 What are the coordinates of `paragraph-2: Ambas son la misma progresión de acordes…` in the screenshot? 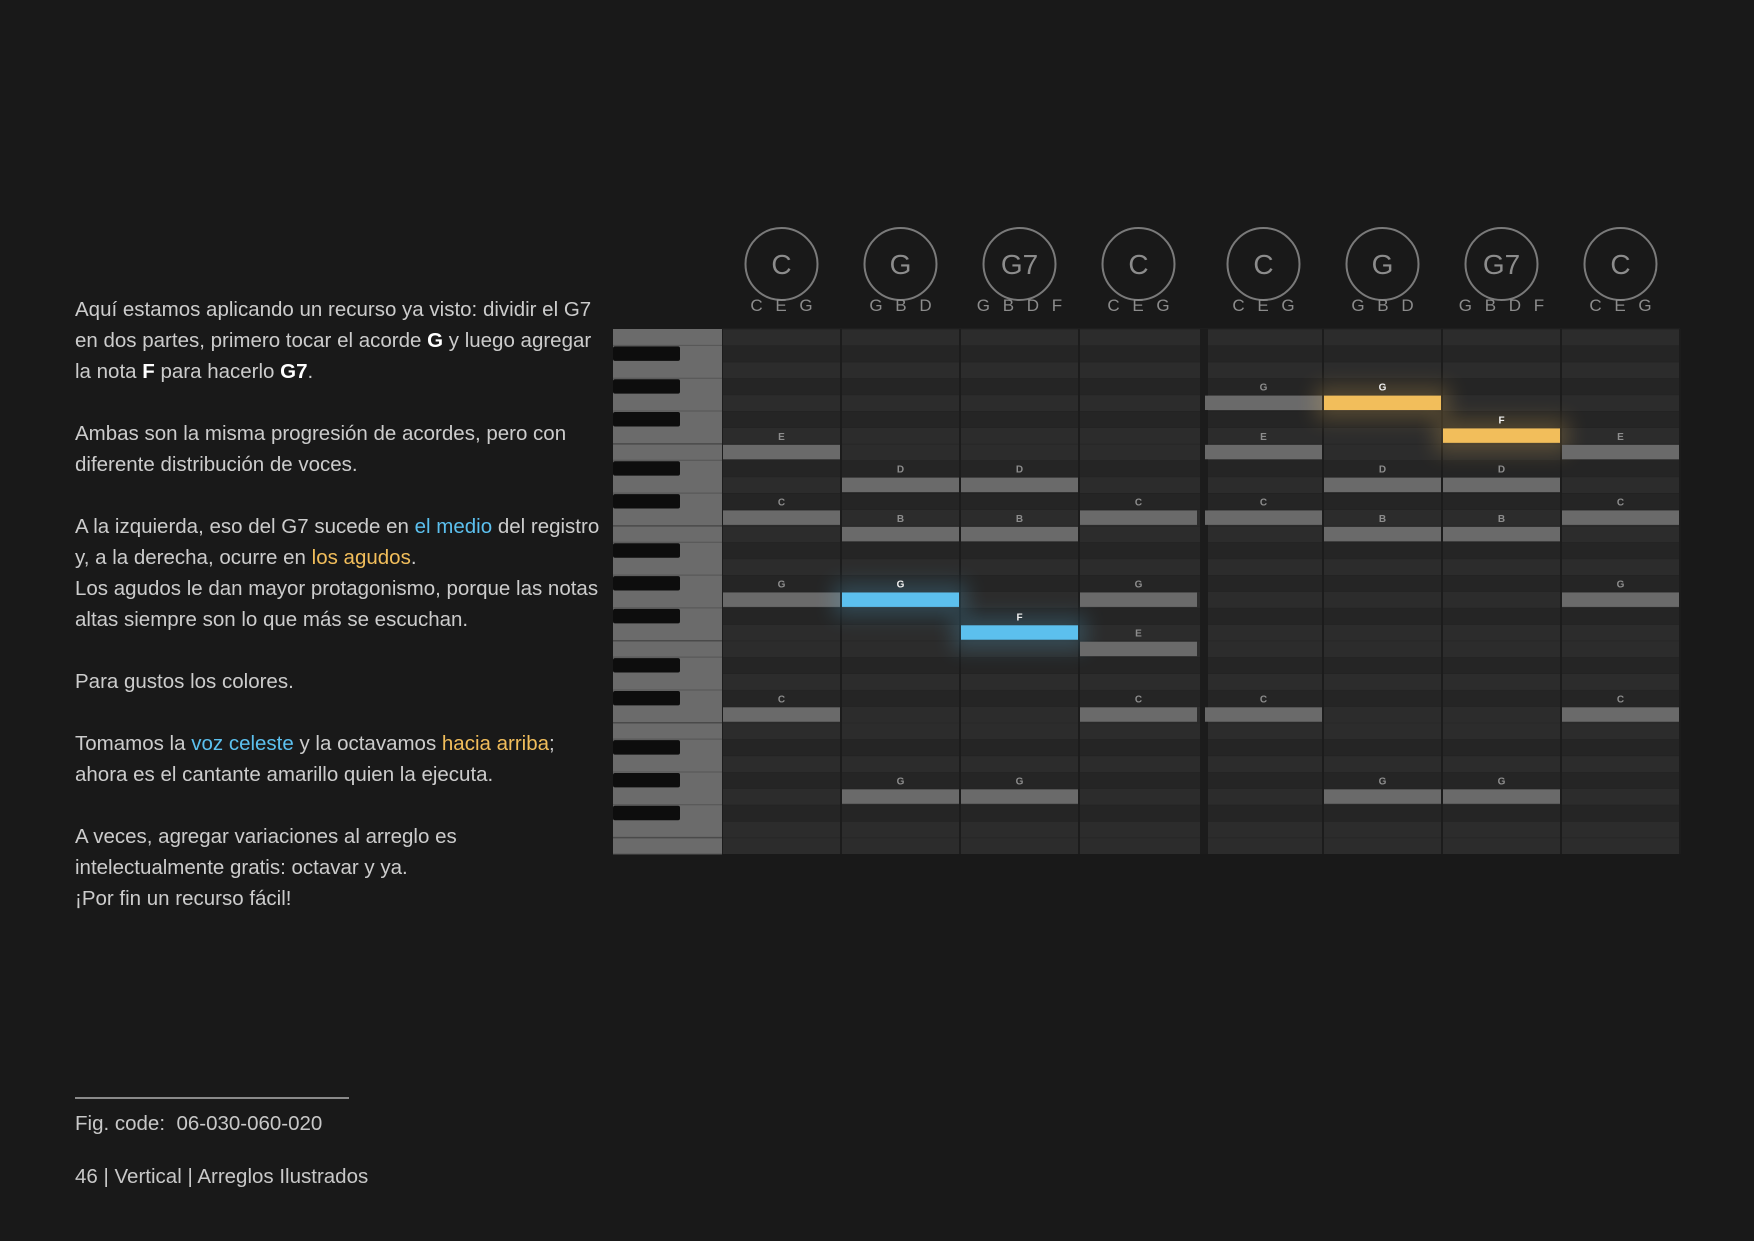 It's located at (321, 449).